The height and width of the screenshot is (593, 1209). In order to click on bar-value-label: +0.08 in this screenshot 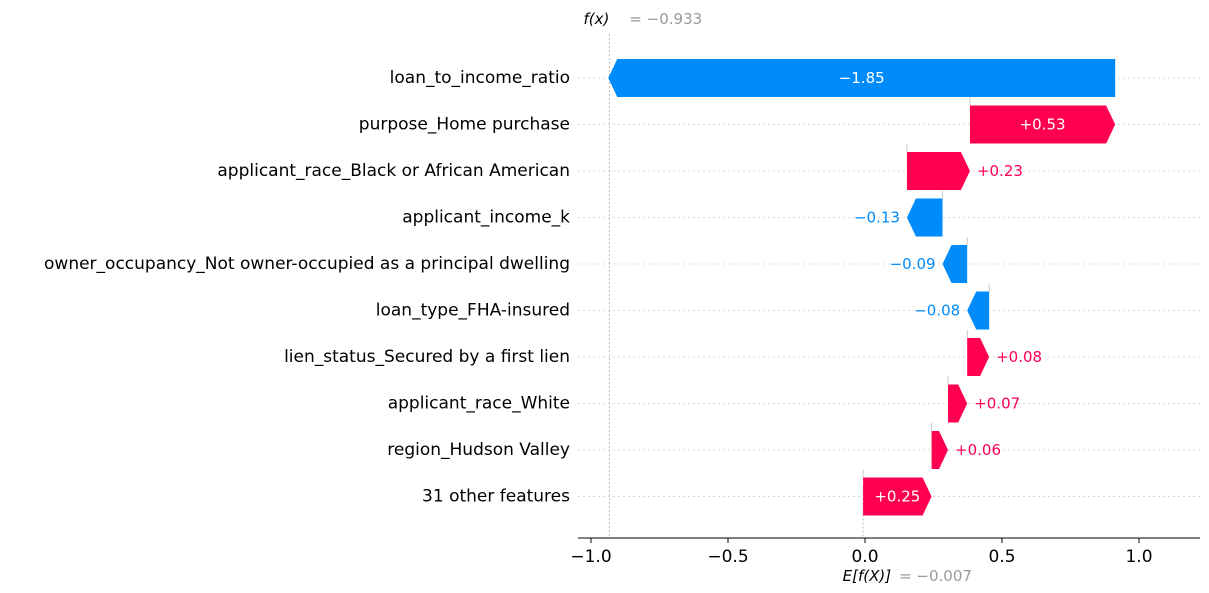, I will do `click(1019, 357)`.